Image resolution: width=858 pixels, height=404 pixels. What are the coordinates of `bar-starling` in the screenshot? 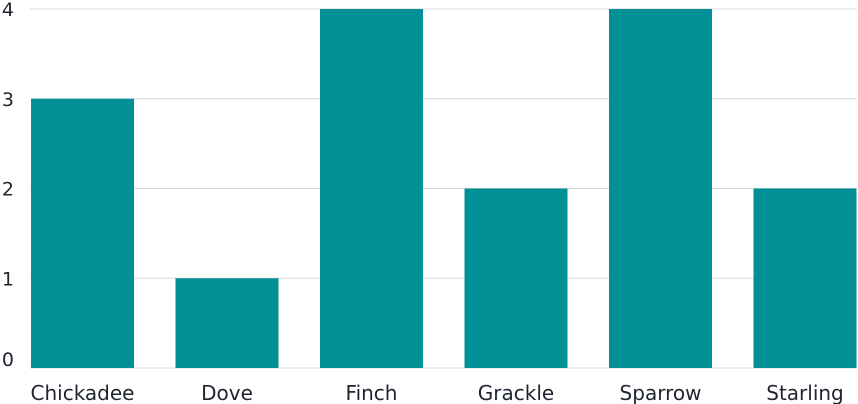 It's located at (805, 278).